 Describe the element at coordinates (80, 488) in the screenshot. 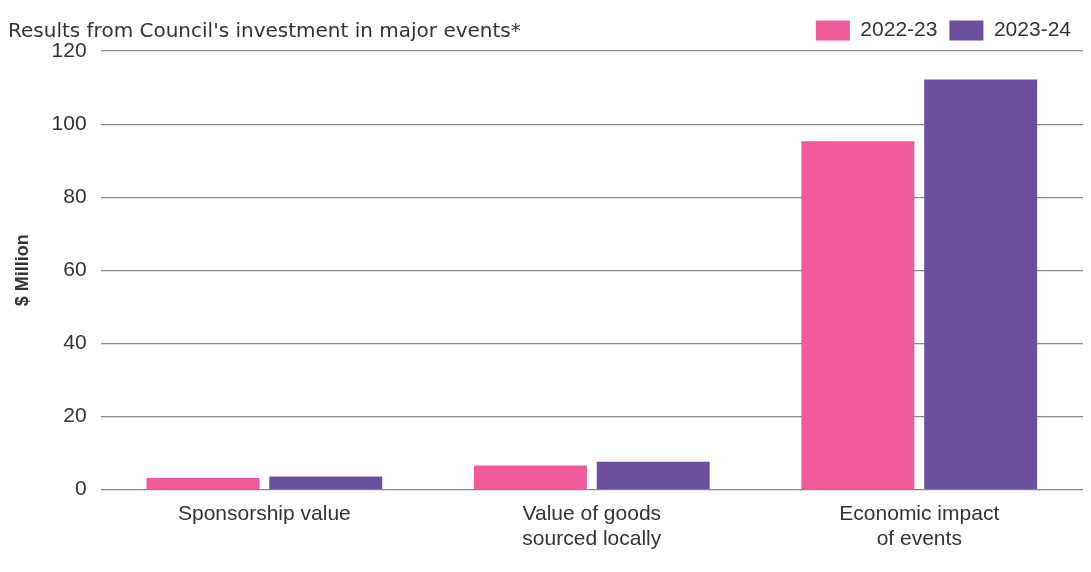

I see `y-tick-label: 0` at that location.